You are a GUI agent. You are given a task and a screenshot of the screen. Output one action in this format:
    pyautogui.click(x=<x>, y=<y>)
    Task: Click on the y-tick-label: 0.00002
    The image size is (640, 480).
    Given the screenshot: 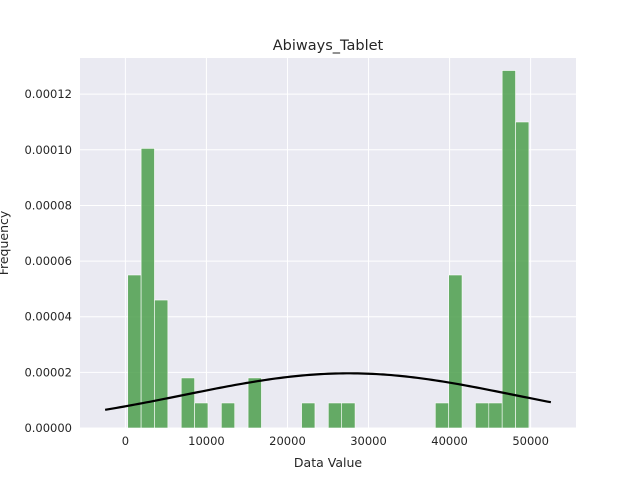 What is the action you would take?
    pyautogui.click(x=48, y=372)
    